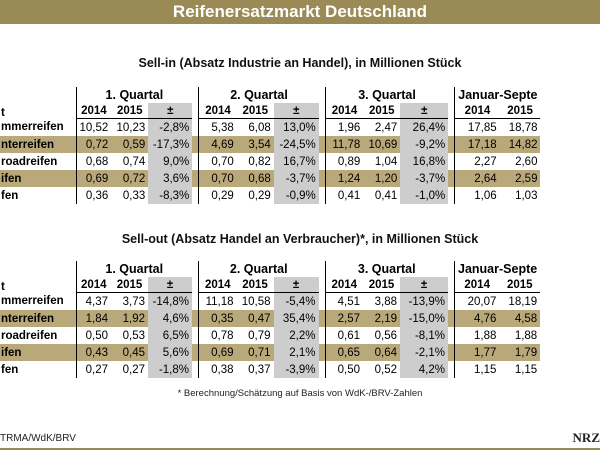 This screenshot has width=600, height=450. I want to click on change-cell: -9,2%, so click(424, 144).